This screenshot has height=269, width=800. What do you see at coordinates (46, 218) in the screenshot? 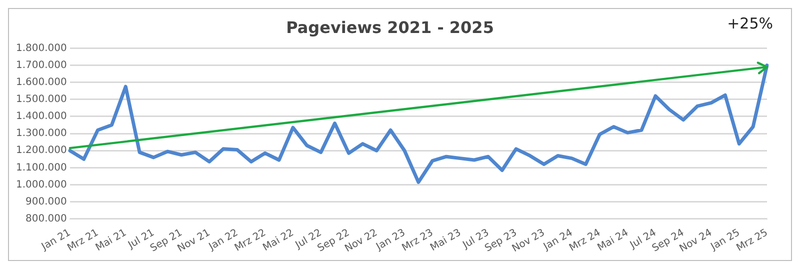
I see `y-tick-label: 800.000` at bounding box center [46, 218].